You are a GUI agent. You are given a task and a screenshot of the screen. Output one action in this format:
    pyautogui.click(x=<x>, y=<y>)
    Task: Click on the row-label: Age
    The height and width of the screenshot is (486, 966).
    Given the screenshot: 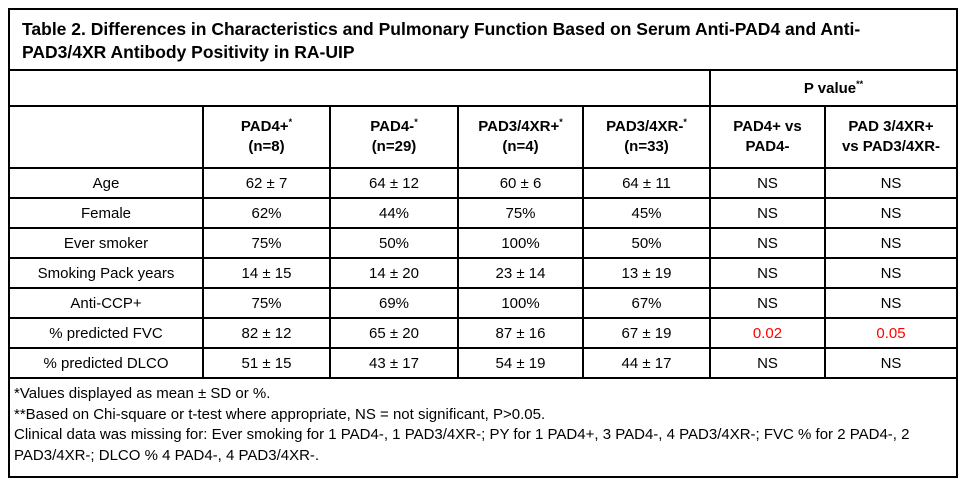 What is the action you would take?
    pyautogui.click(x=107, y=183)
    